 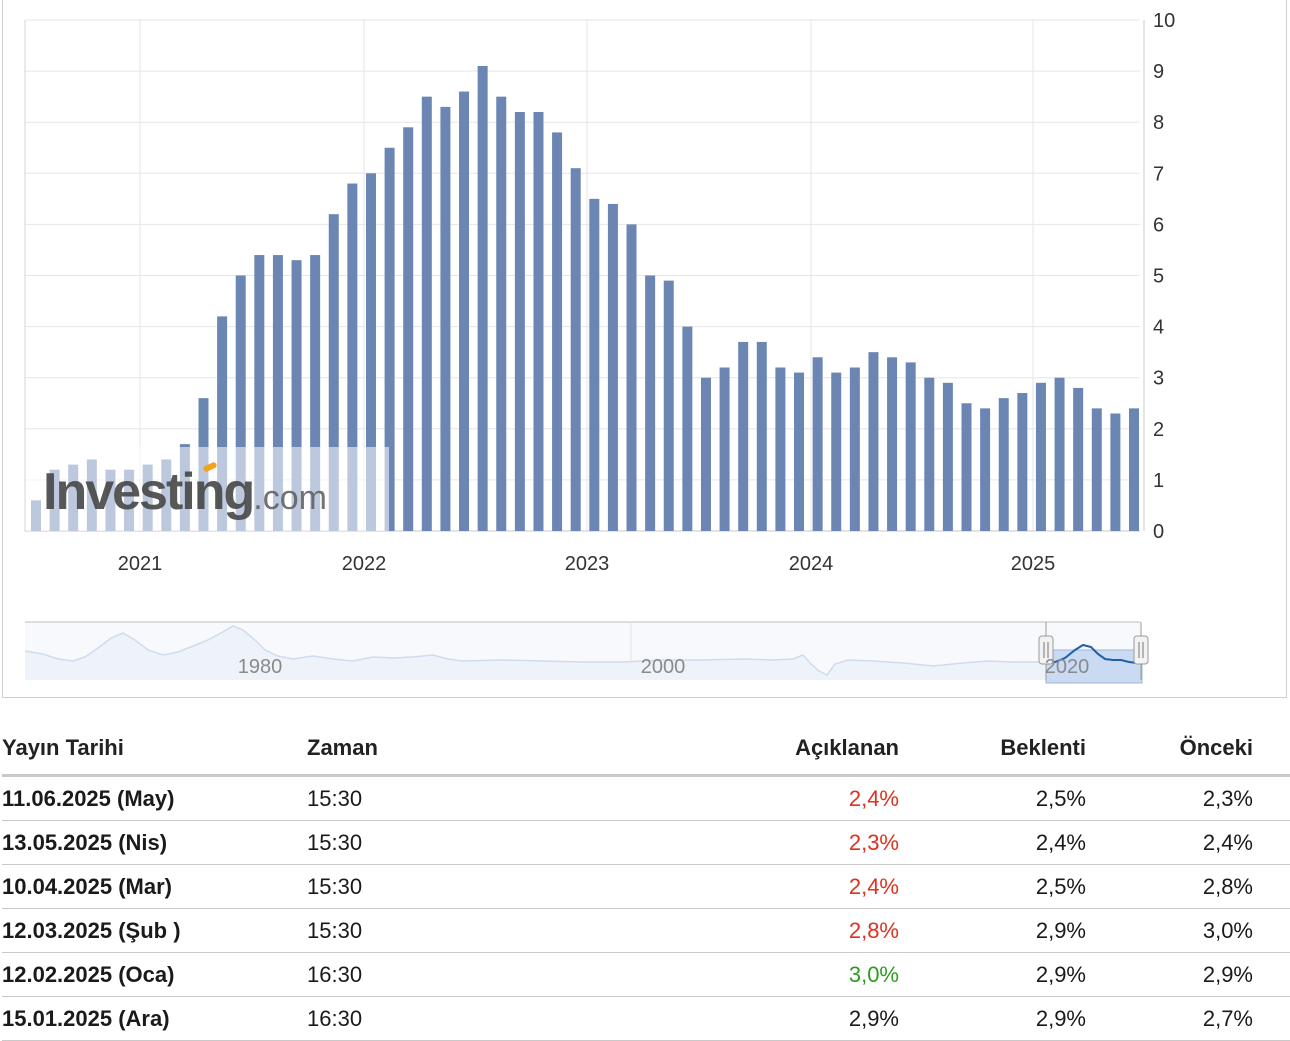 I want to click on row-actual: 2,3%, so click(x=753, y=842).